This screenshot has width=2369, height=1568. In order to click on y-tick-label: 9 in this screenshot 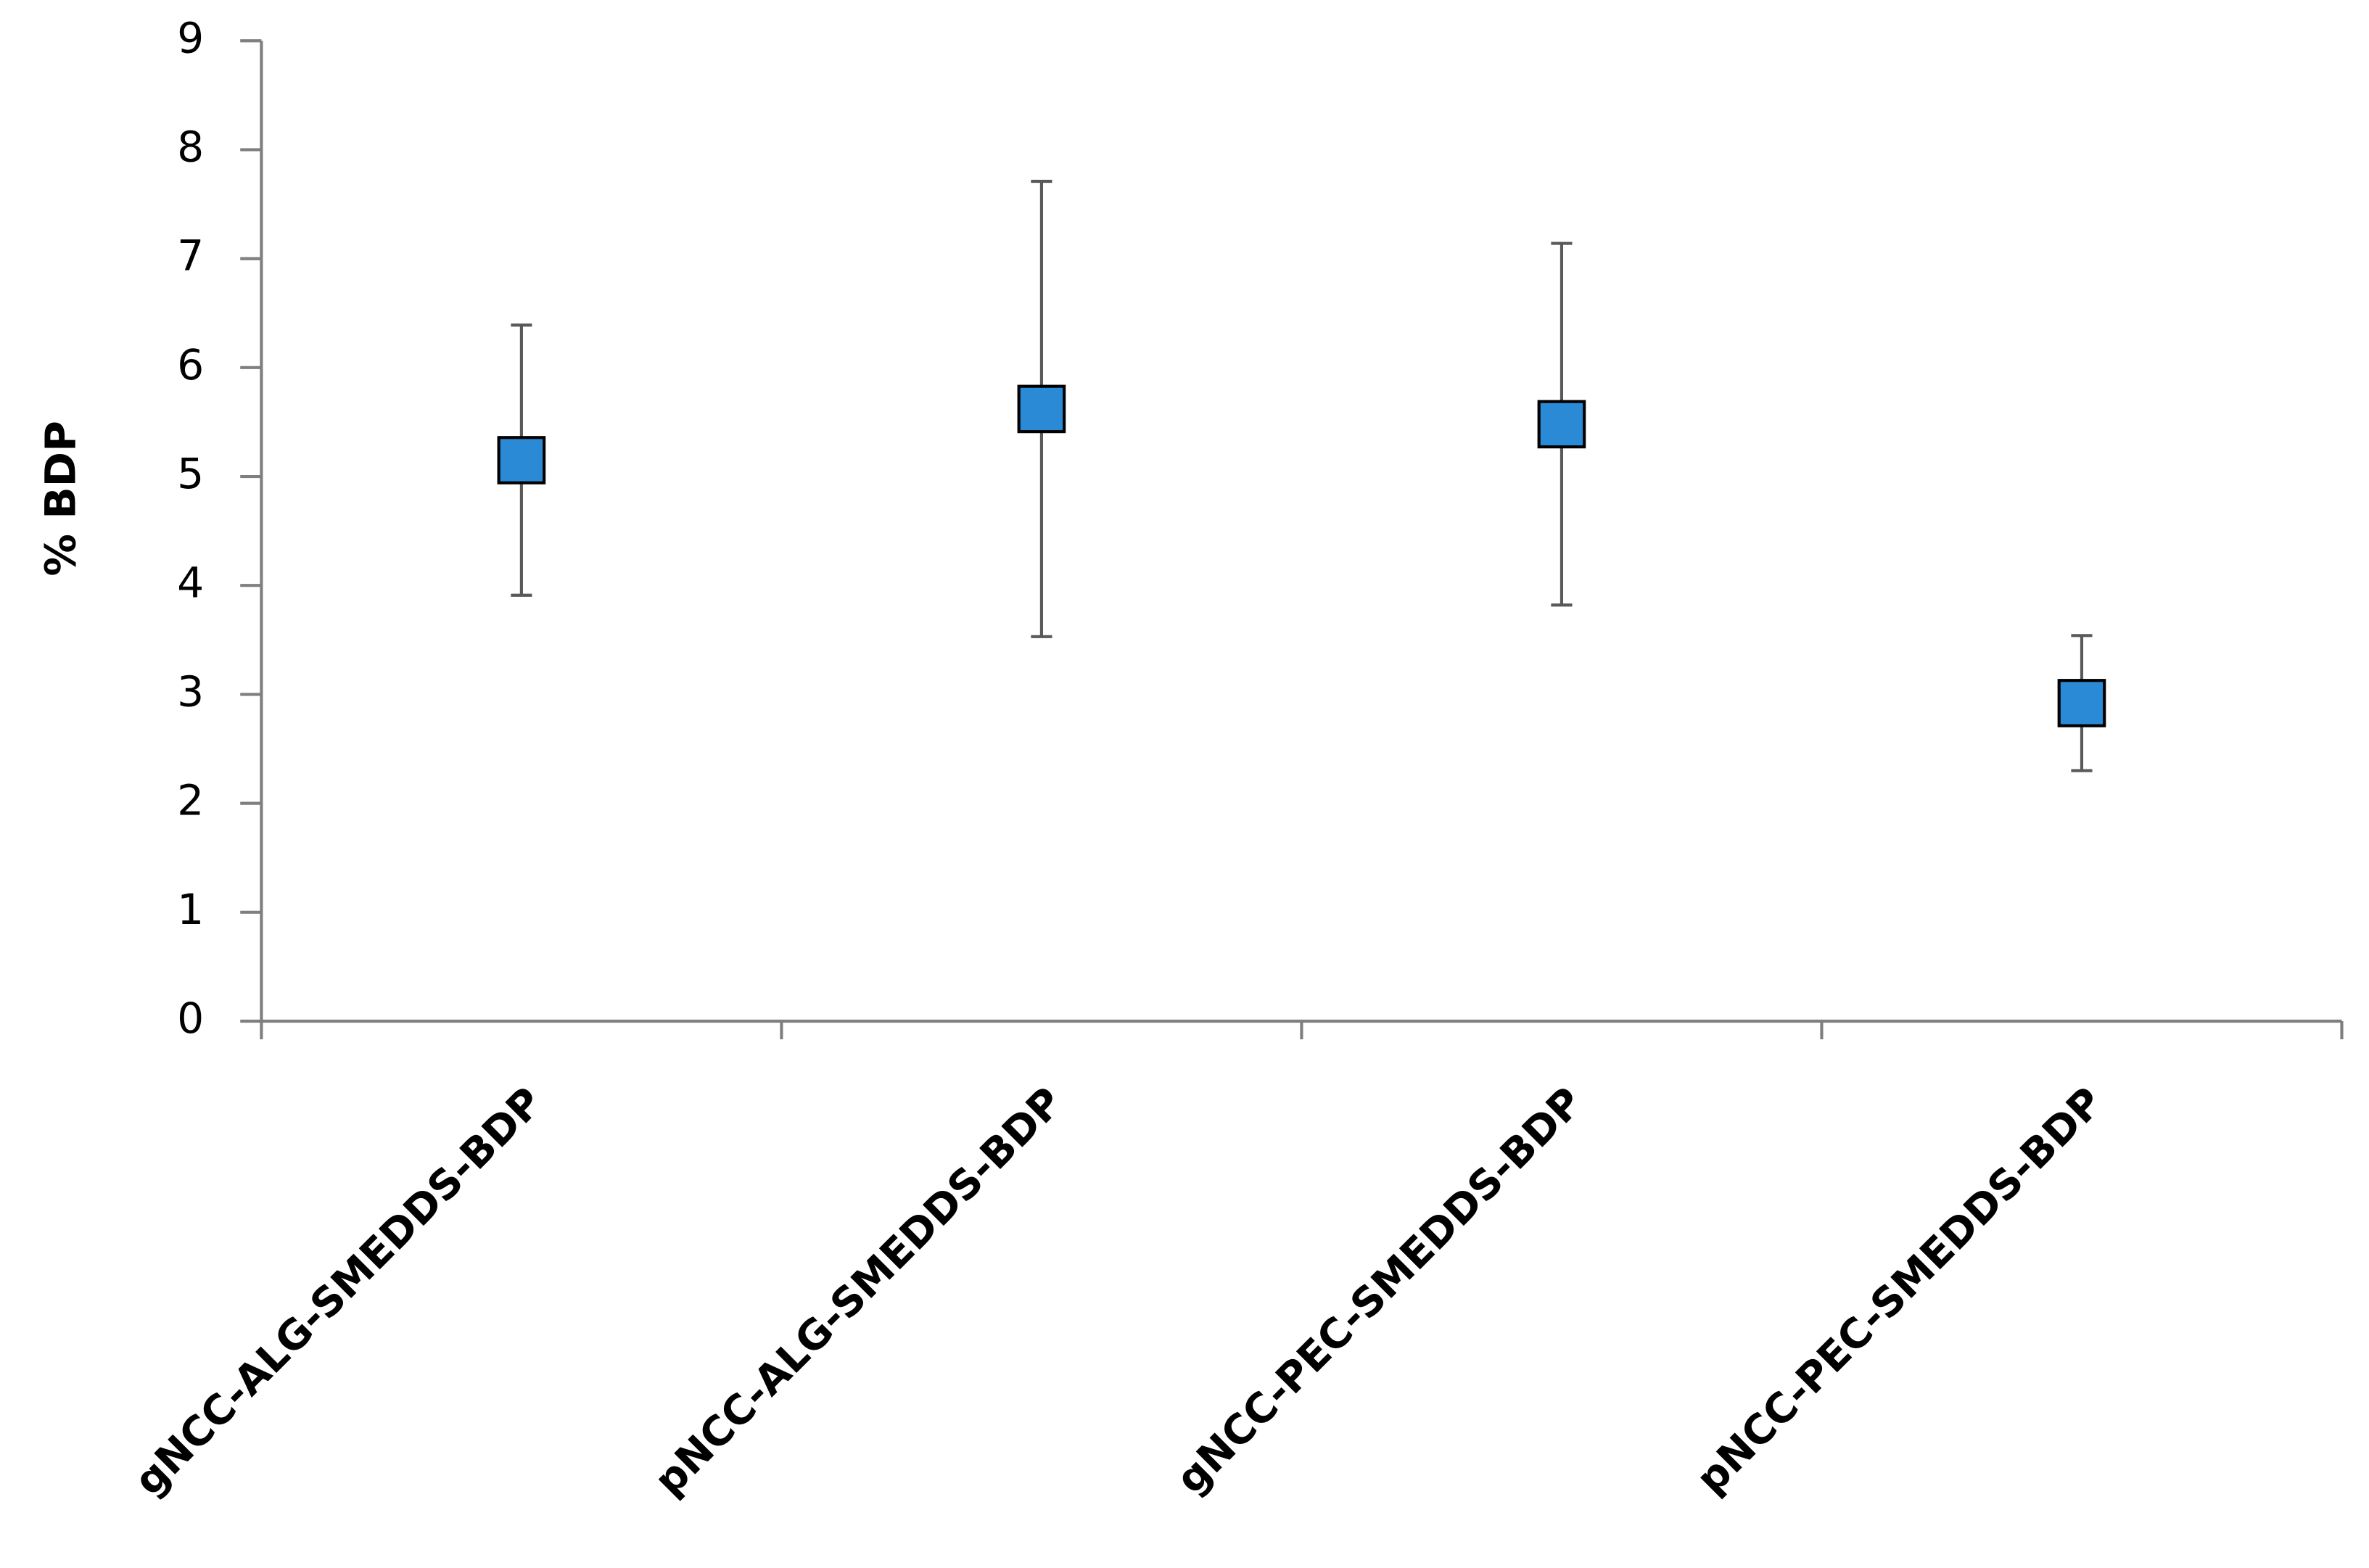, I will do `click(191, 37)`.